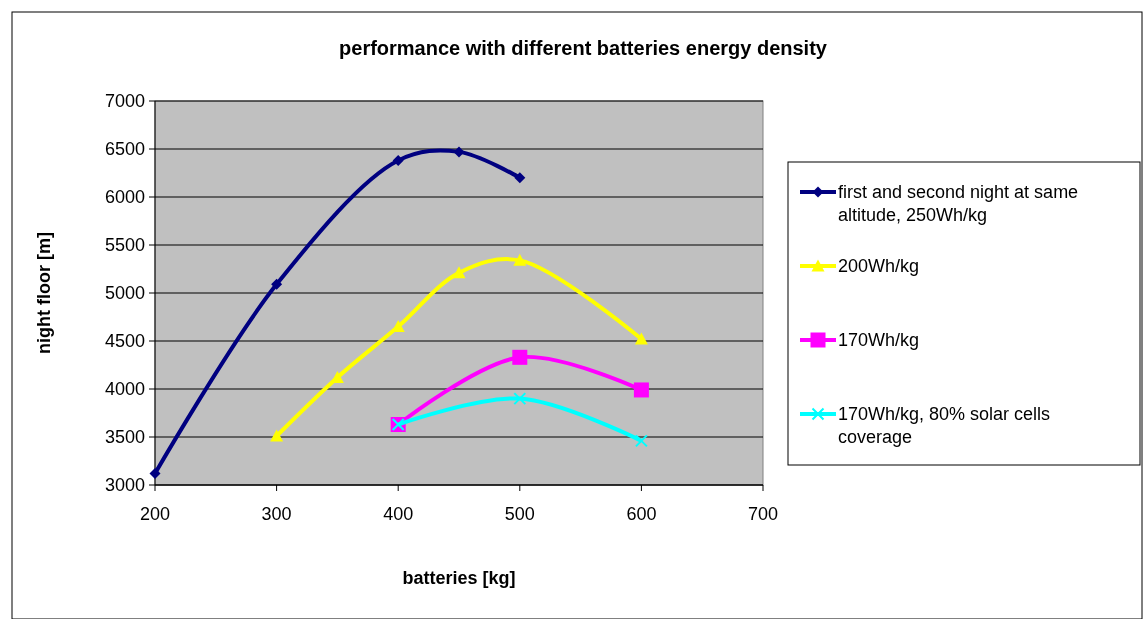 The width and height of the screenshot is (1144, 619). I want to click on y-tick-label: 7000, so click(124, 101).